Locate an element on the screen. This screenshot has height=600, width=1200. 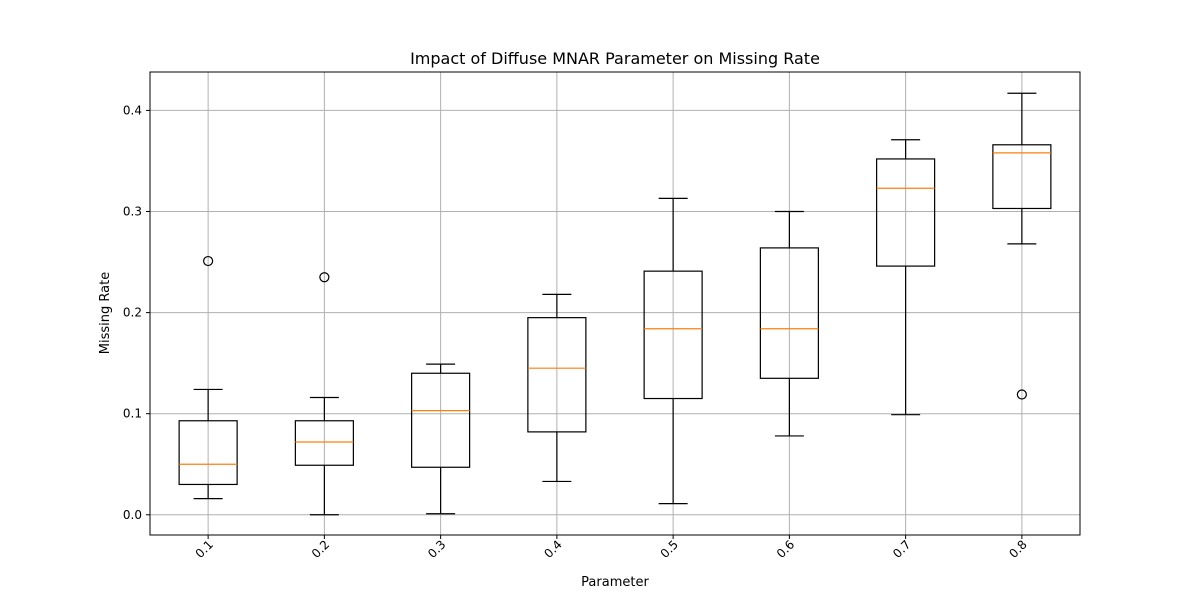
y-tick-label: 0.2 is located at coordinates (132, 313).